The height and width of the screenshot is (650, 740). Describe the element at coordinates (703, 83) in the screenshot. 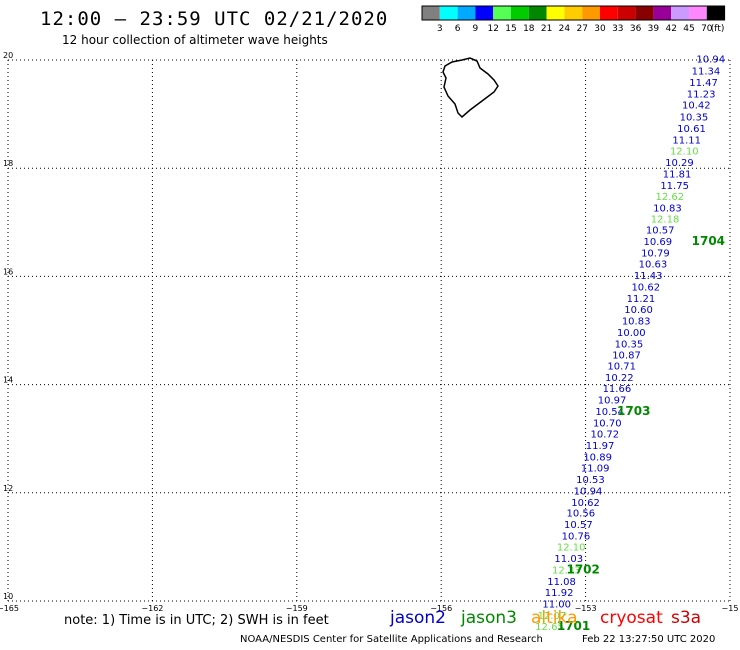

I see `wave-height-point: 11.47` at that location.